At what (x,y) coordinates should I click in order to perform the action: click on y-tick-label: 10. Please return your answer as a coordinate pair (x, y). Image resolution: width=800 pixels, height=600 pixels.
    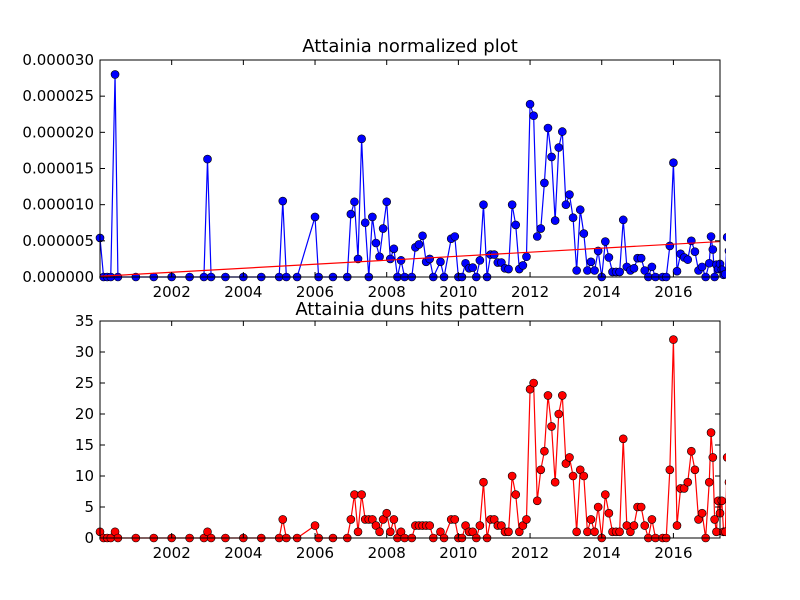
    Looking at the image, I should click on (84, 476).